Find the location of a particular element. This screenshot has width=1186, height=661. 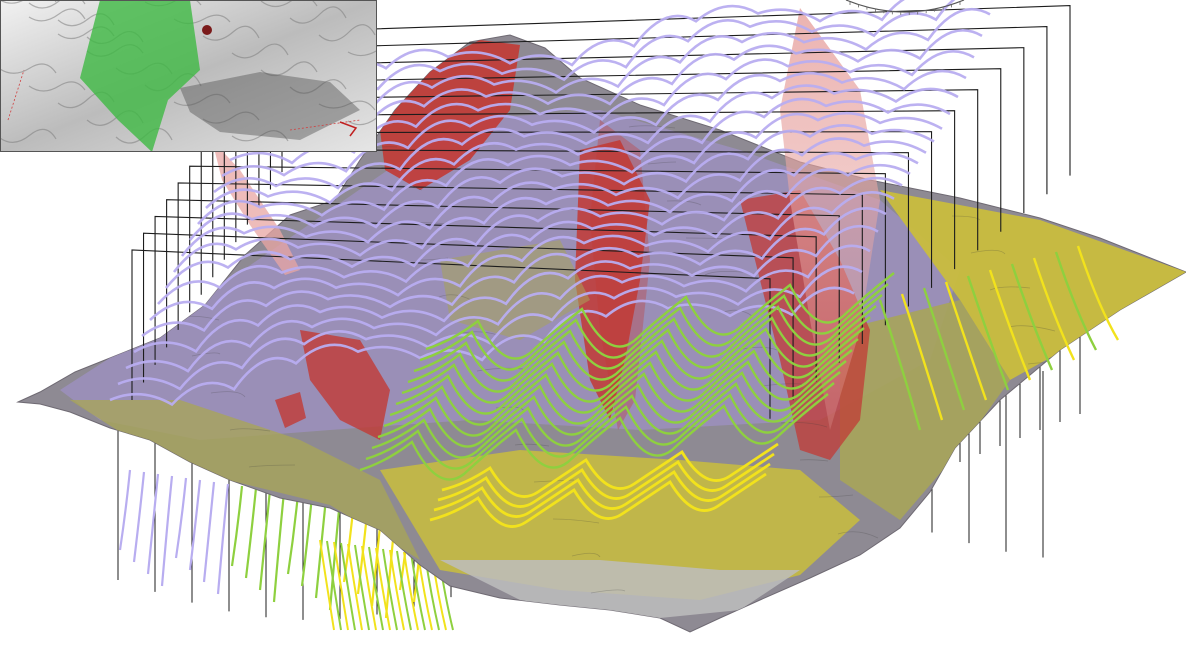

unit-grey-south is located at coordinates (620, 590).